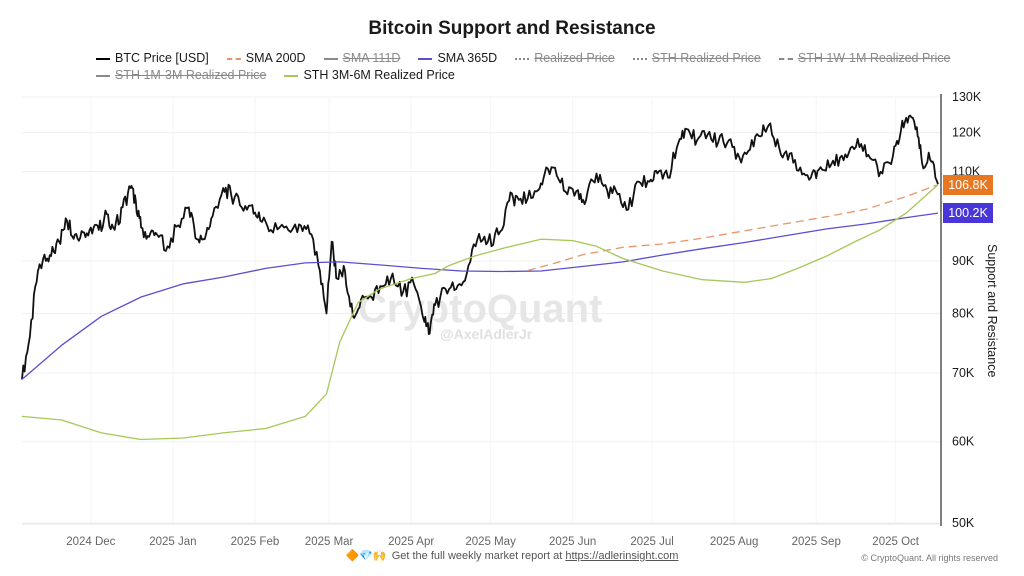 Image resolution: width=1024 pixels, height=576 pixels. What do you see at coordinates (963, 373) in the screenshot?
I see `y-tick-label: 70K` at bounding box center [963, 373].